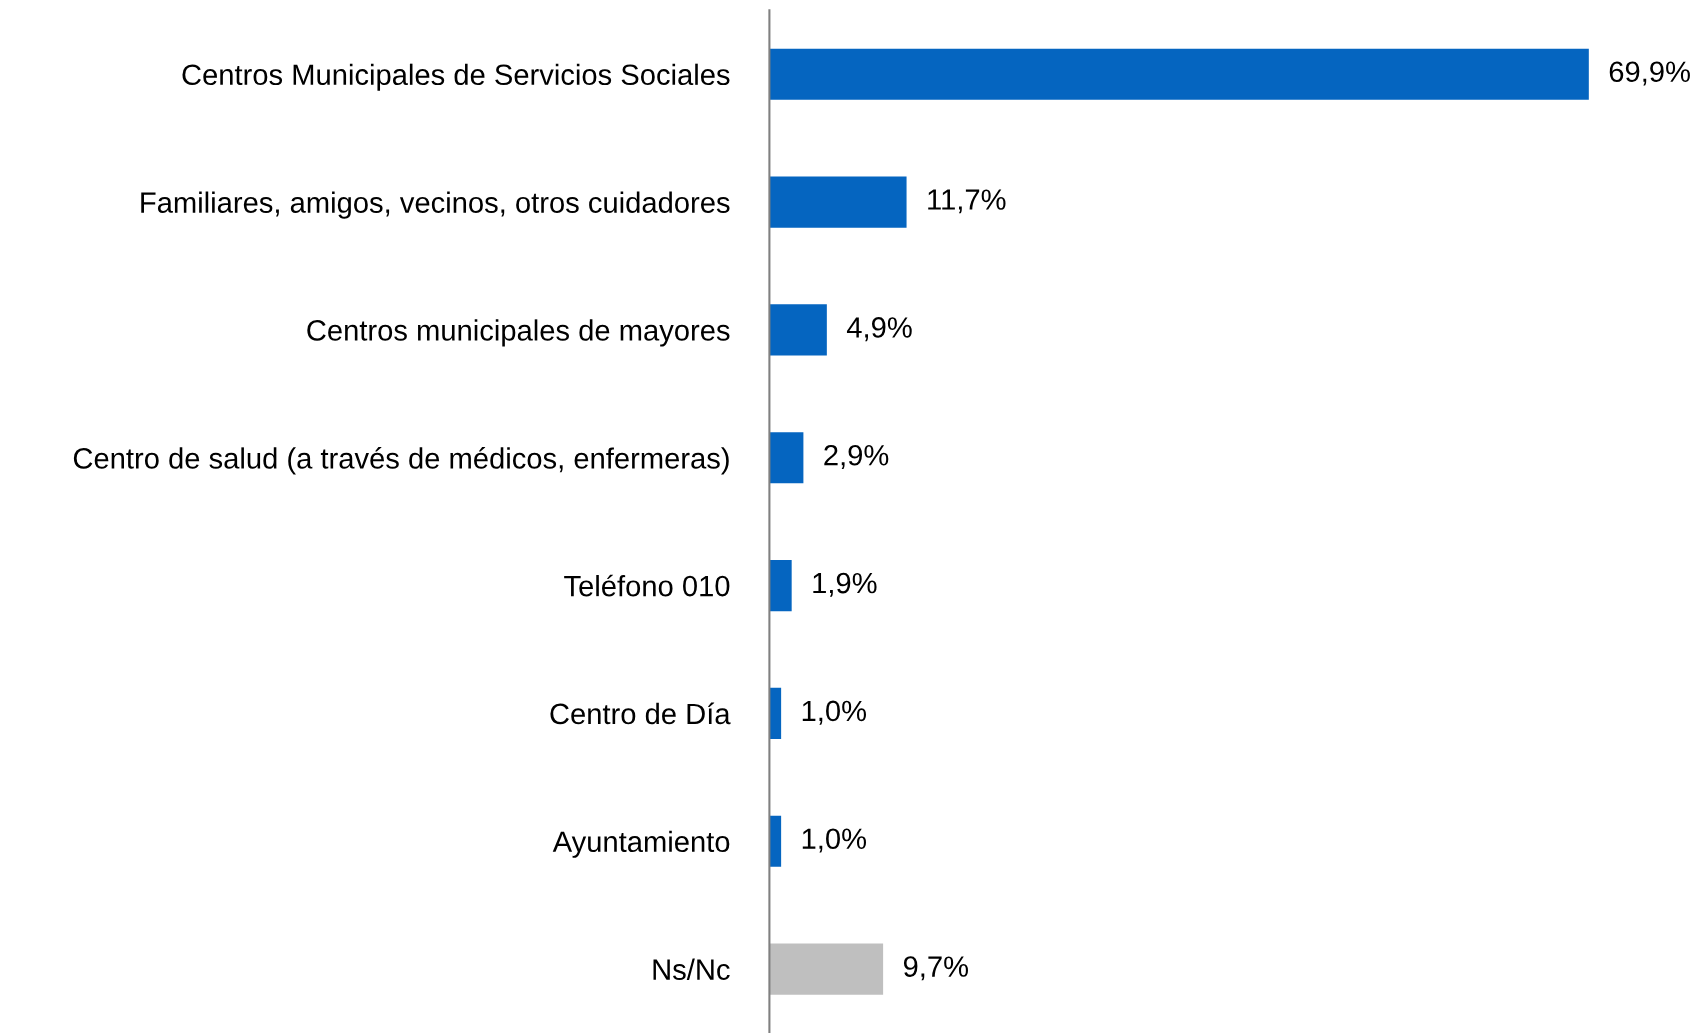 This screenshot has width=1706, height=1033. What do you see at coordinates (456, 77) in the screenshot?
I see `y-tick-label: Centros Municipales de Servicios Sociales` at bounding box center [456, 77].